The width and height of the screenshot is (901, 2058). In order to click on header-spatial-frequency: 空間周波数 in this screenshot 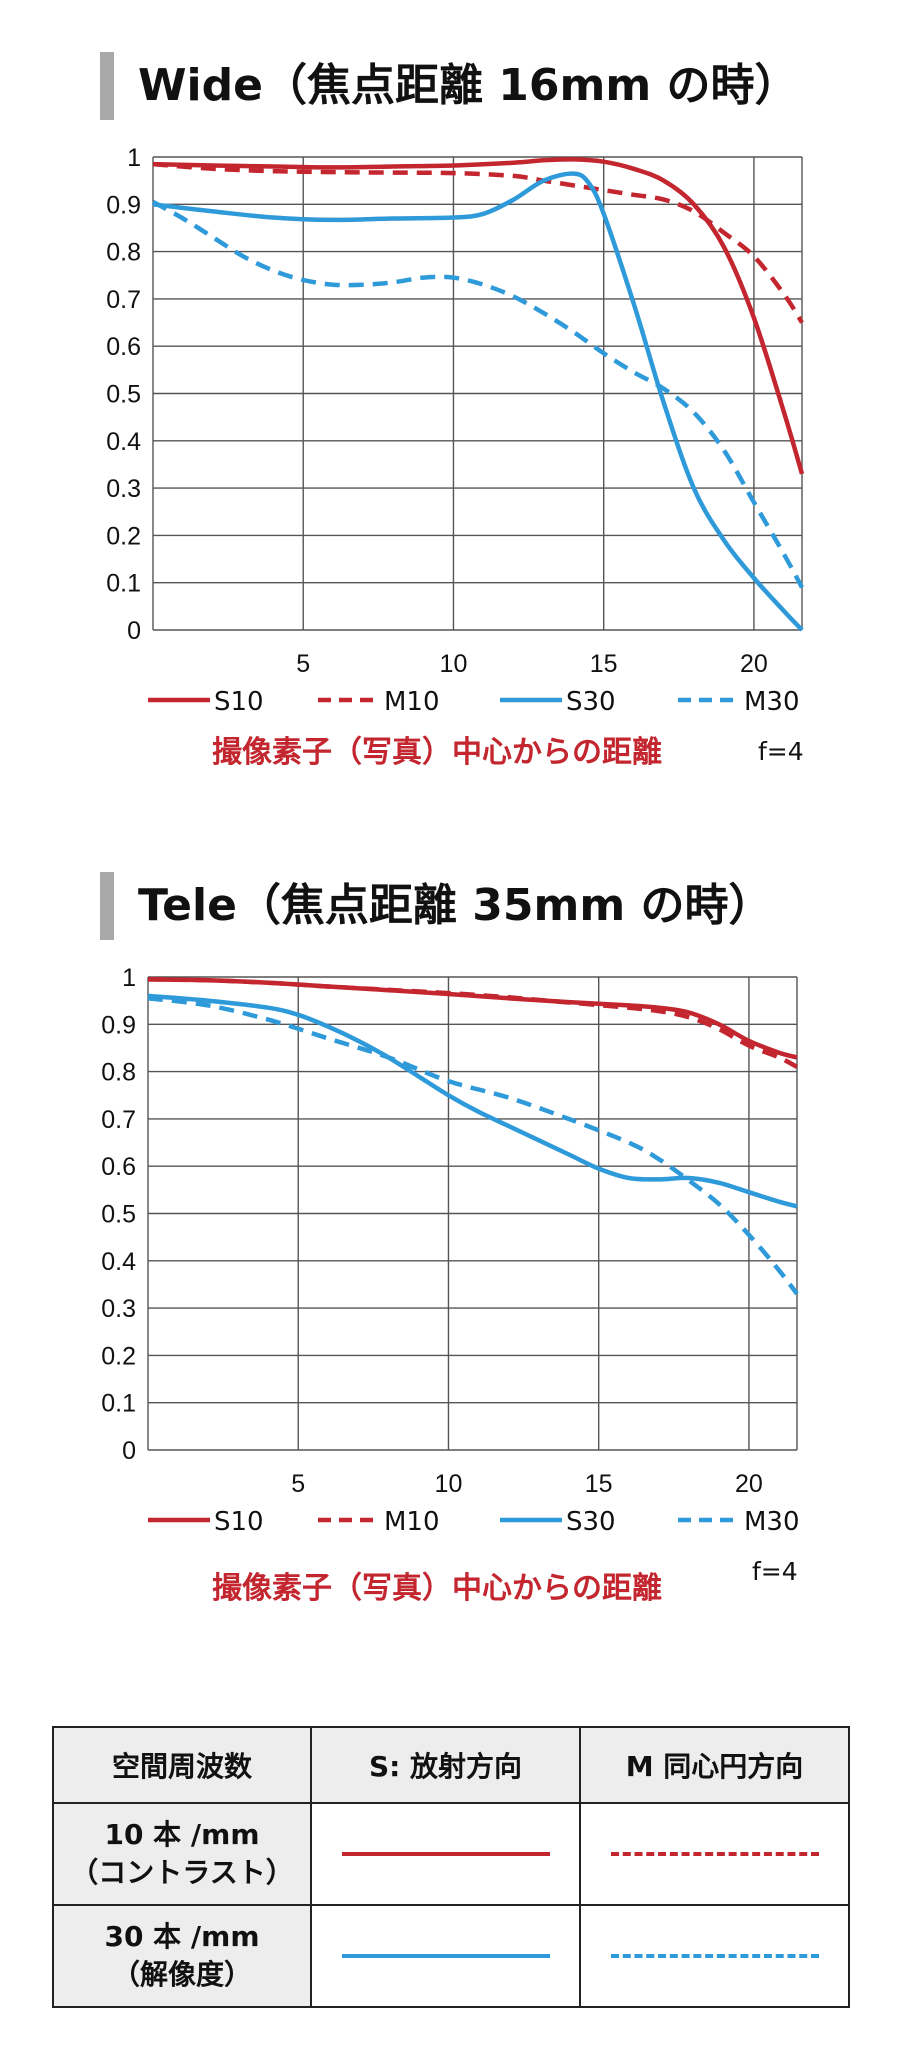, I will do `click(182, 1765)`.